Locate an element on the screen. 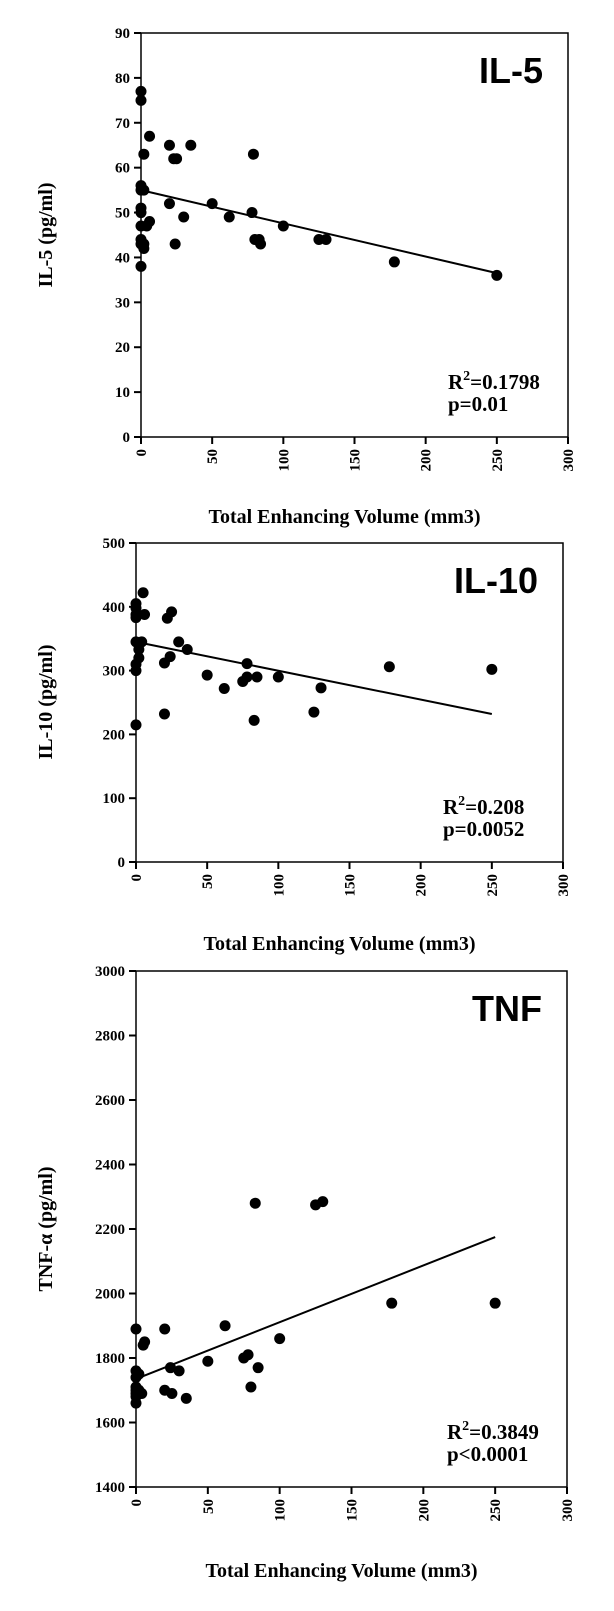 The width and height of the screenshot is (614, 1611). chart-2-y-tick-label: 200 is located at coordinates (114, 735).